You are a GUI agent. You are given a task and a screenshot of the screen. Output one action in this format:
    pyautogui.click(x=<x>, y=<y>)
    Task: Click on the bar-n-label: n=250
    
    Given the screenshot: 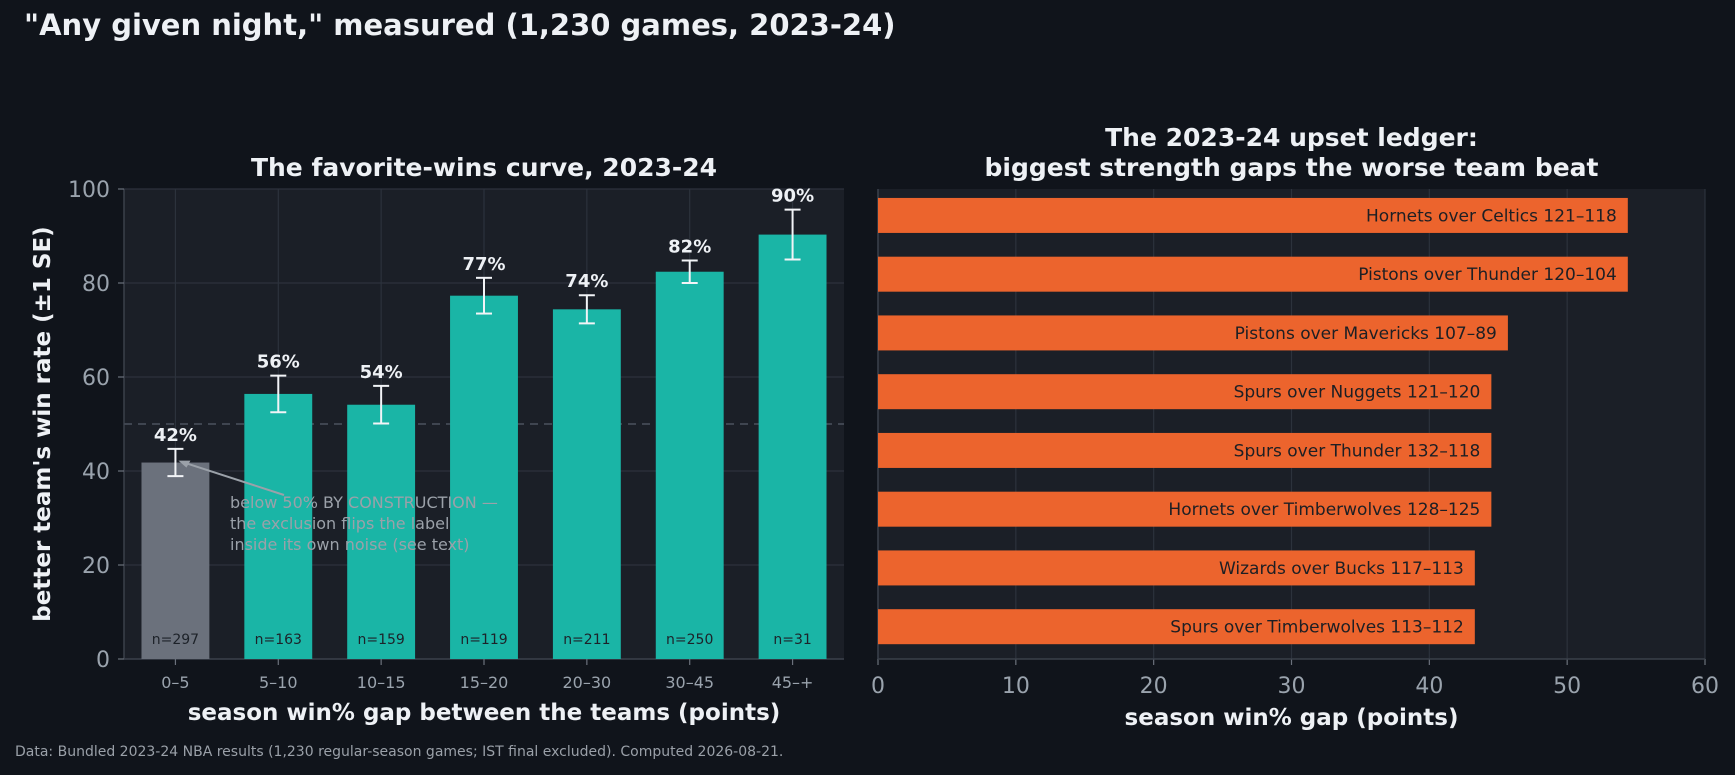 What is the action you would take?
    pyautogui.click(x=689, y=640)
    